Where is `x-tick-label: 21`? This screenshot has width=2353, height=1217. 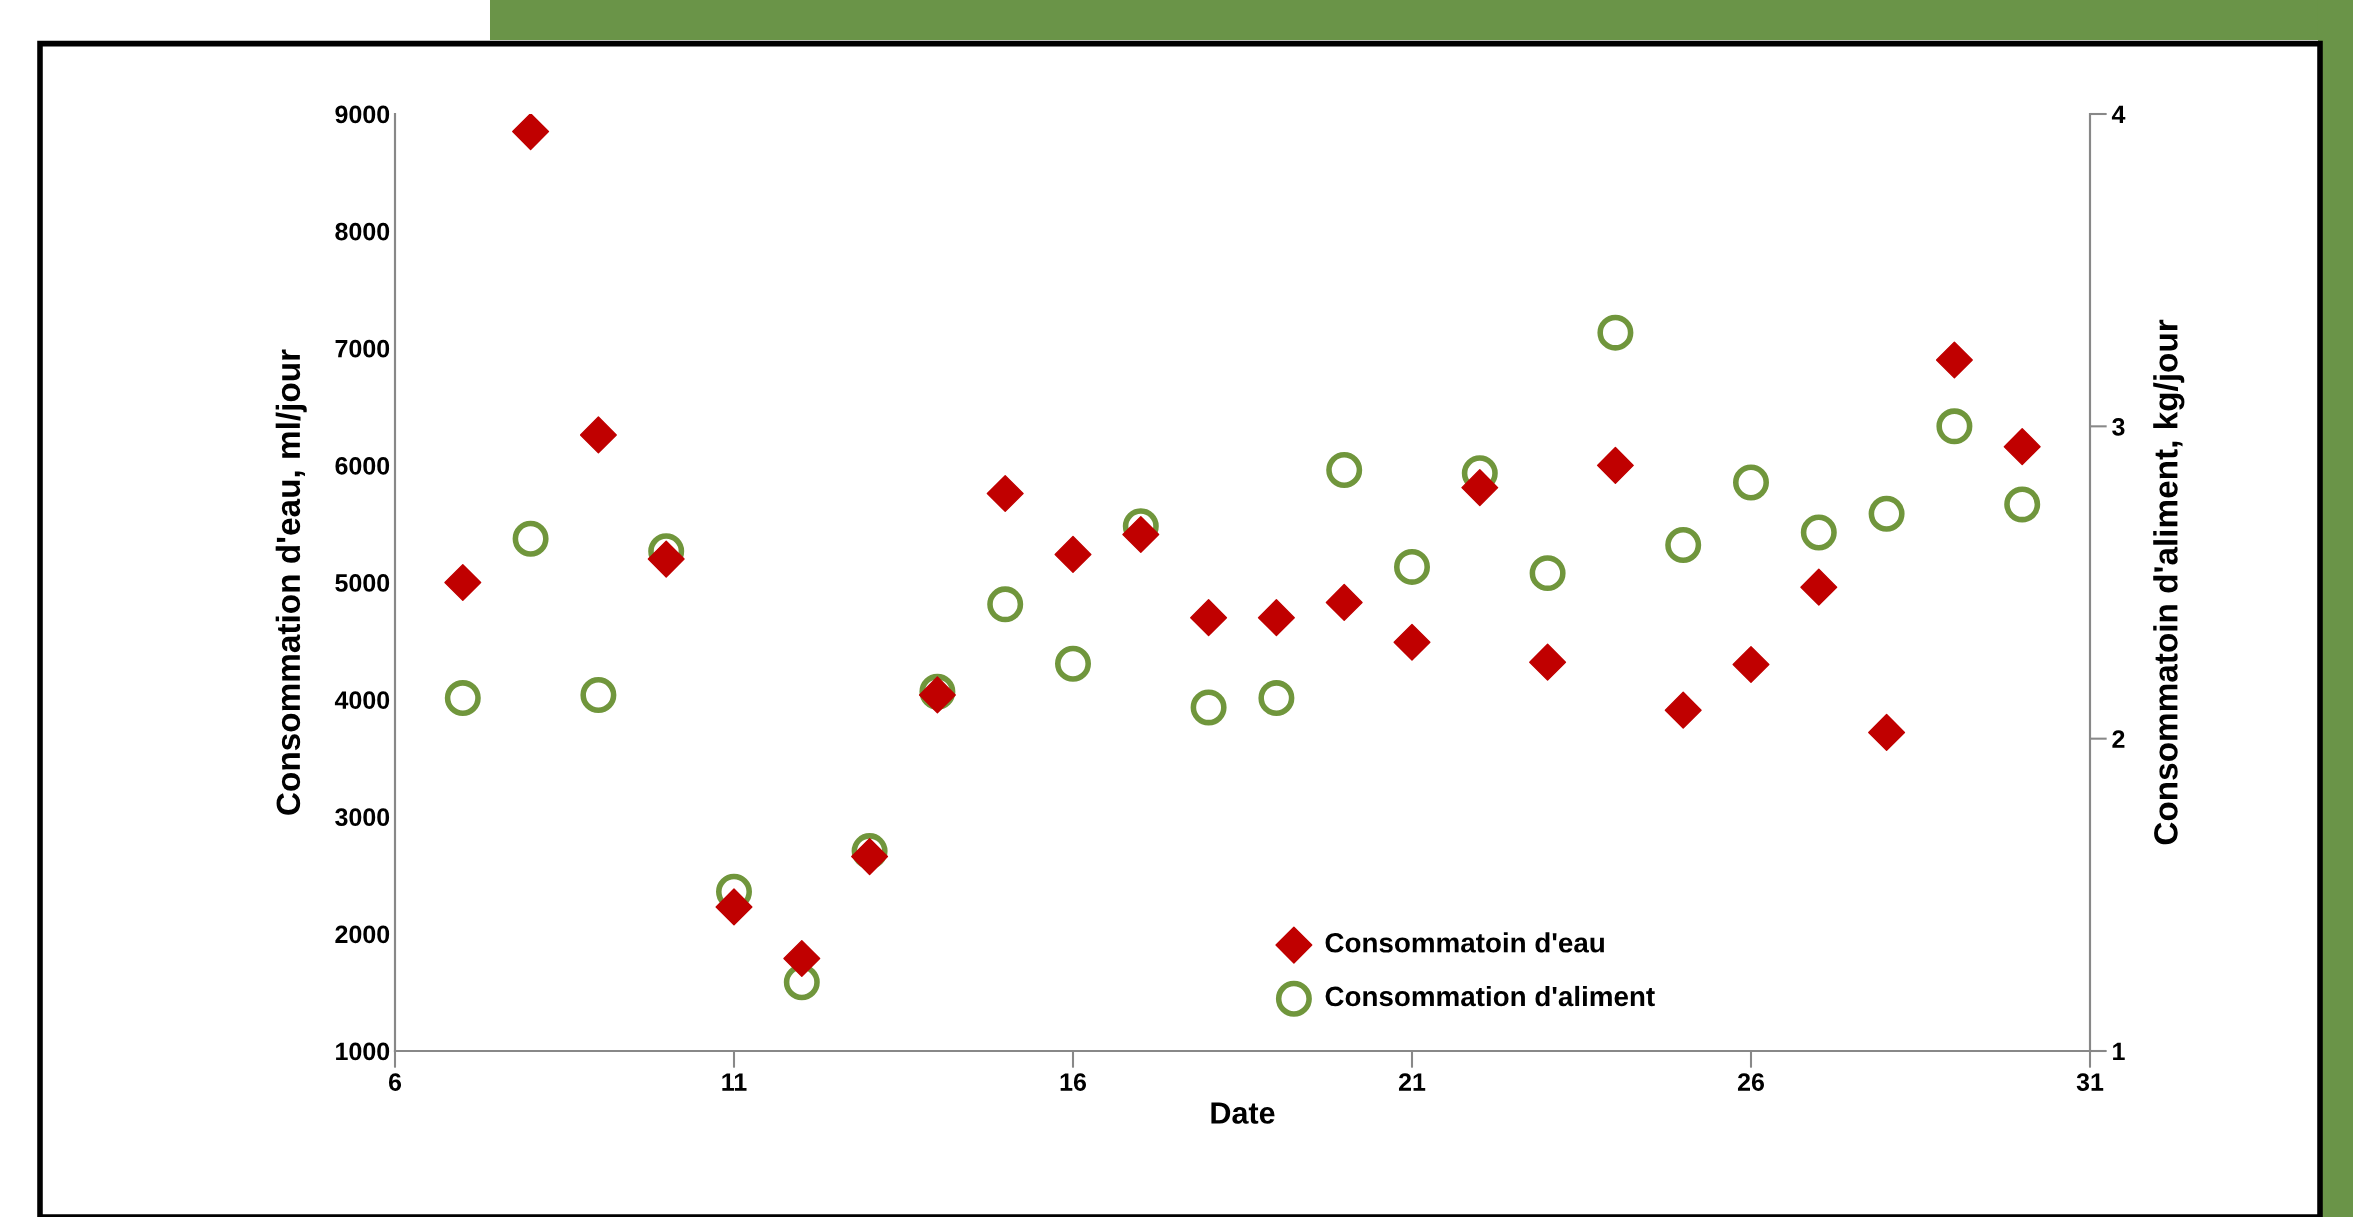
x-tick-label: 21 is located at coordinates (1412, 1082).